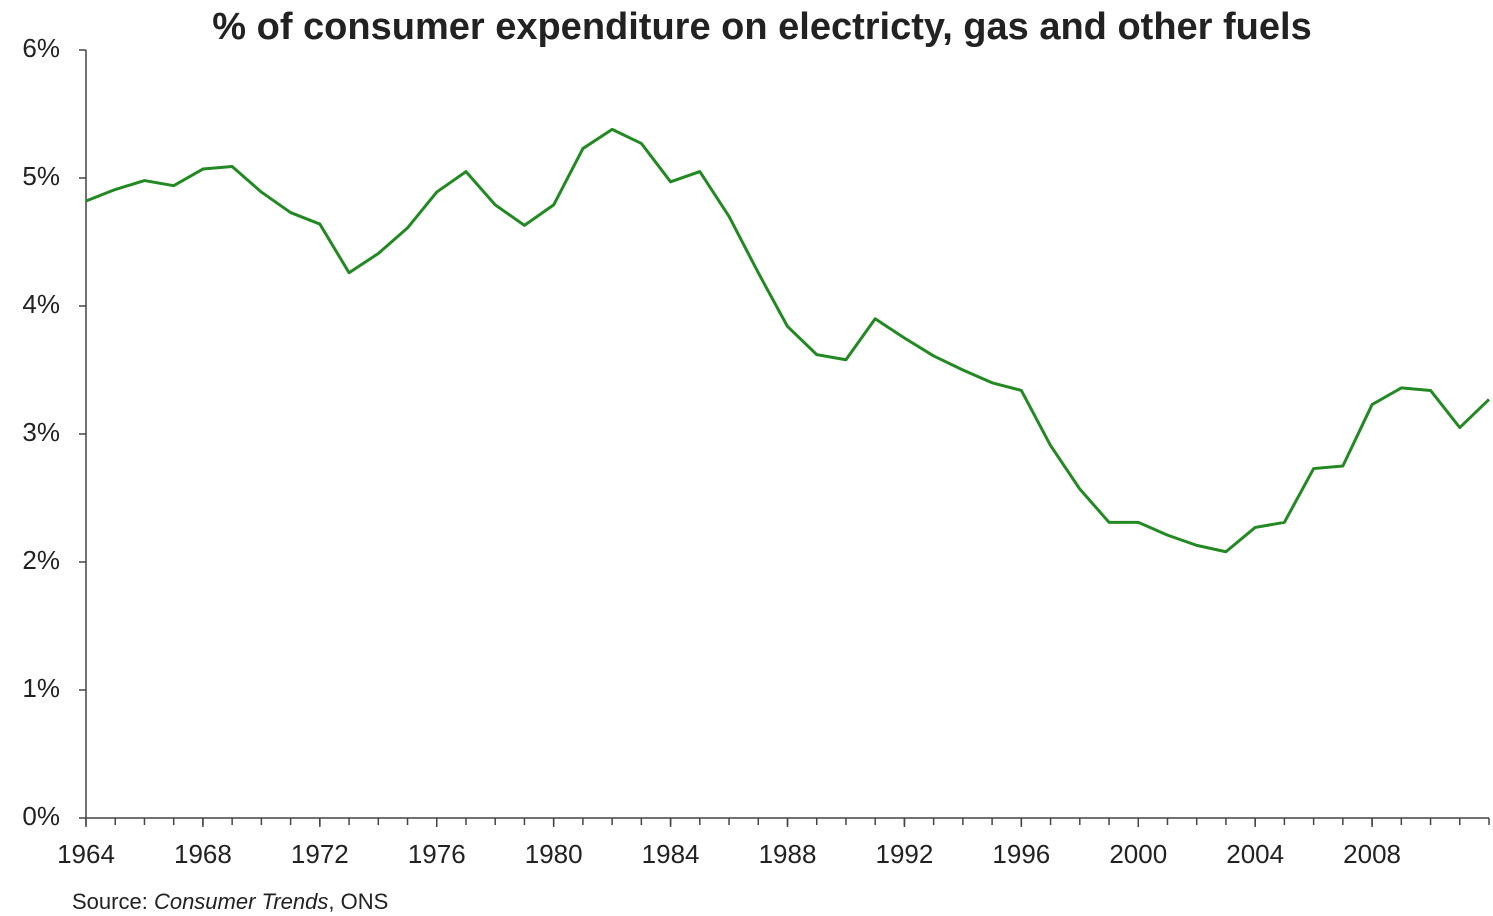  I want to click on x-tick-label: 1992, so click(904, 854).